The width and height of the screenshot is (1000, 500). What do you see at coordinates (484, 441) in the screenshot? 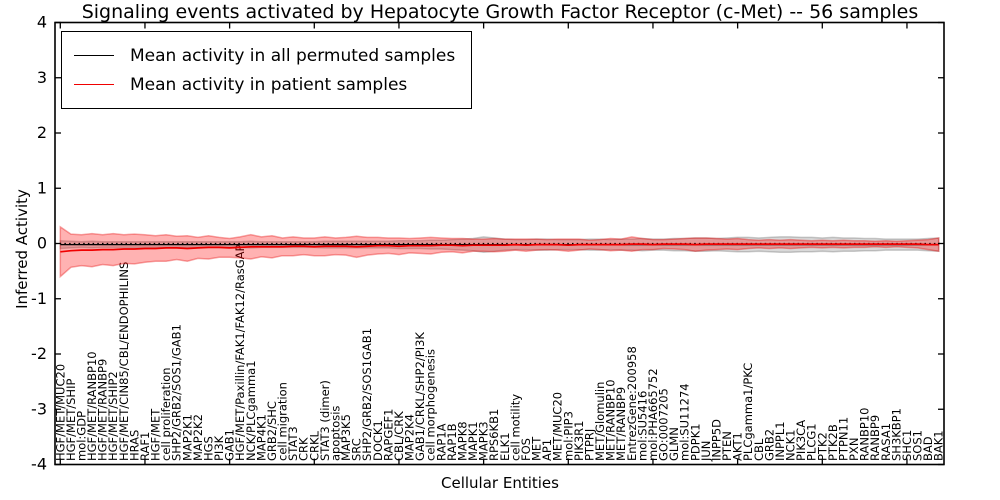
I see `x-tick-label: MAPK3` at bounding box center [484, 441].